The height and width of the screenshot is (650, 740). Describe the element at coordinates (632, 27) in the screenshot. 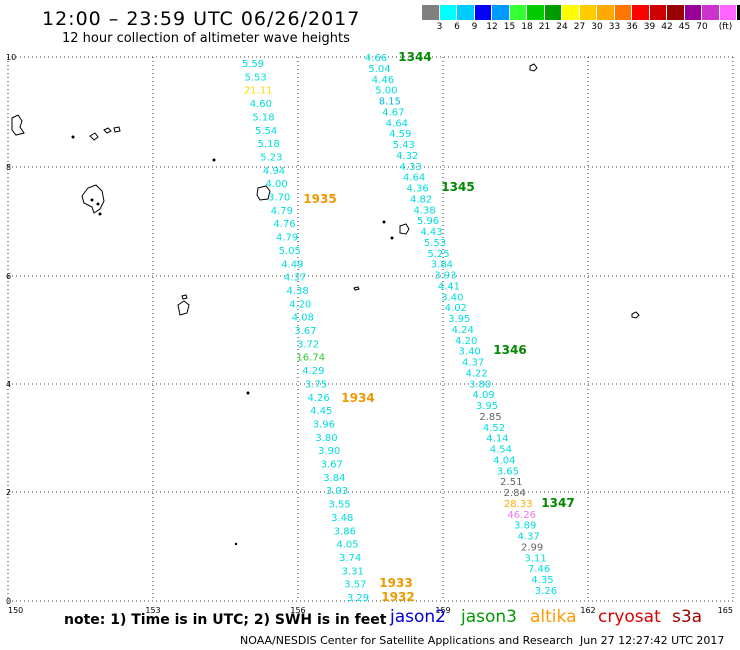

I see `legend-tick-label: 36` at that location.